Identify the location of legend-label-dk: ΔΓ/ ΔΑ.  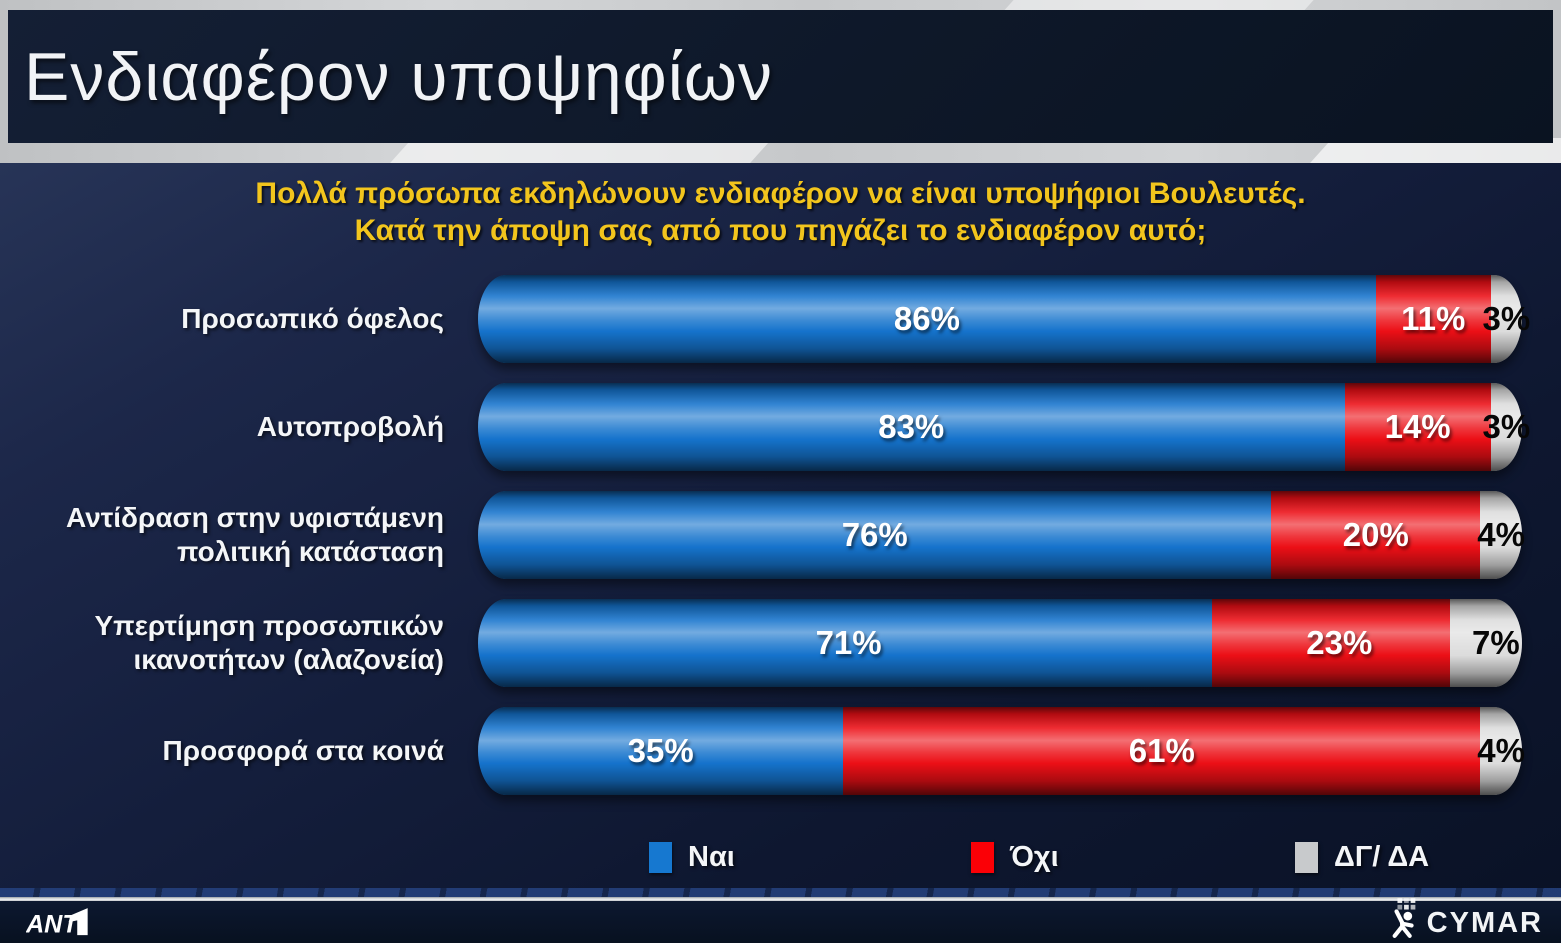
(1382, 857).